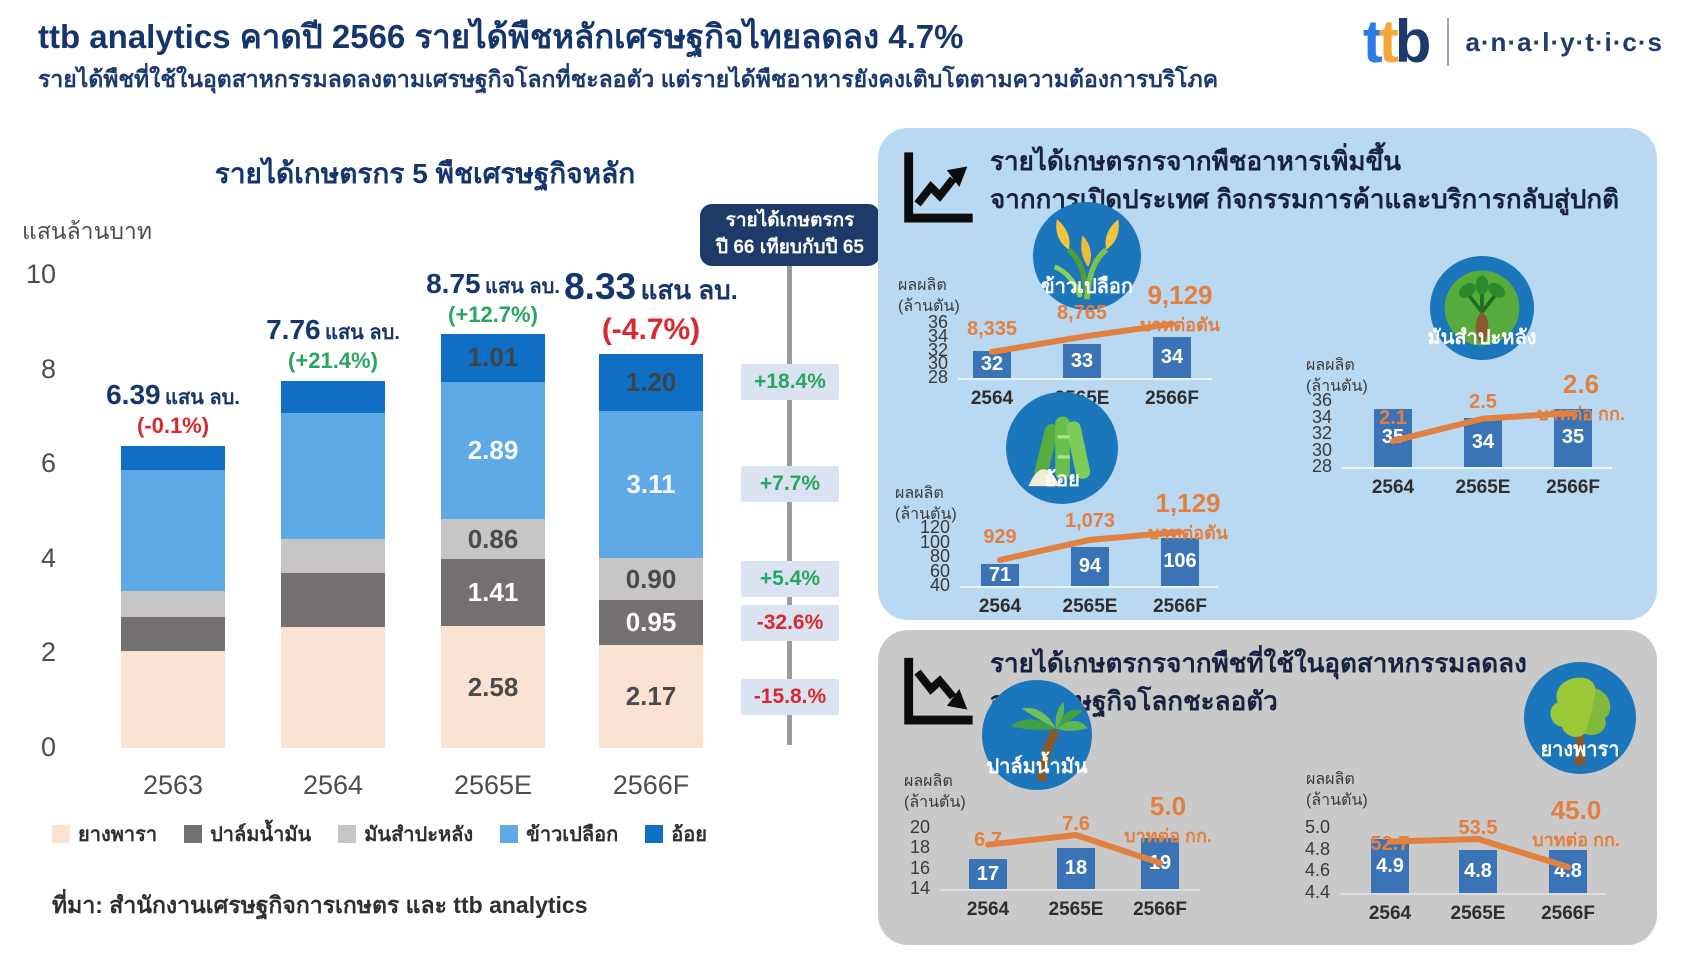 The image size is (1701, 962). What do you see at coordinates (651, 622) in the screenshot?
I see `segment-value-label: 0.95` at bounding box center [651, 622].